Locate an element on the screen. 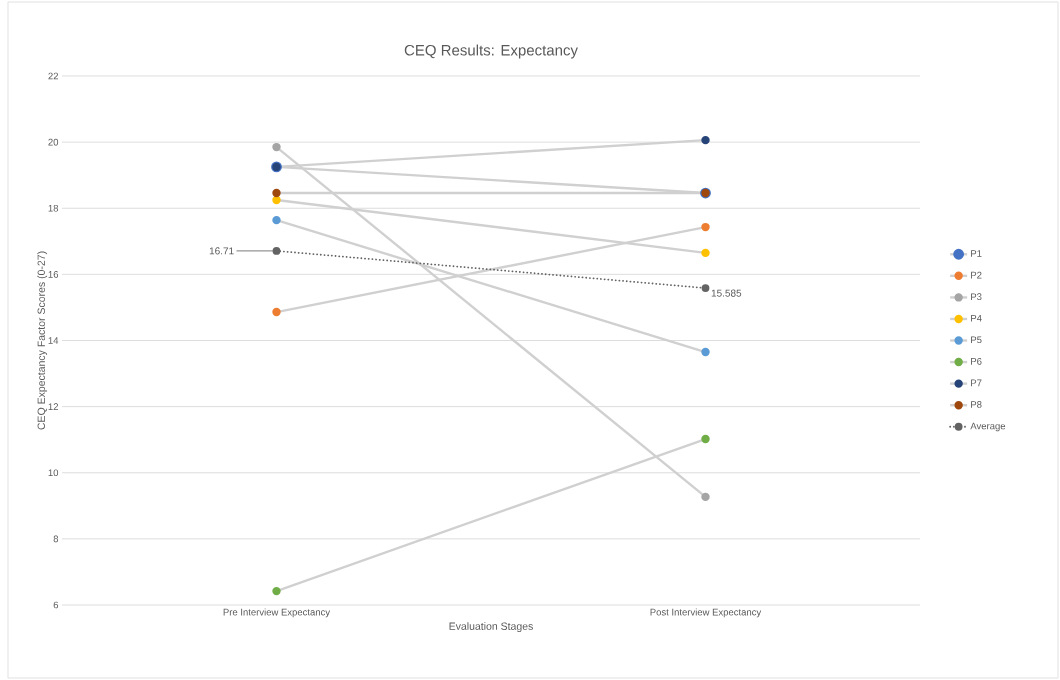 The image size is (1060, 680). legend-label: P6 is located at coordinates (976, 361).